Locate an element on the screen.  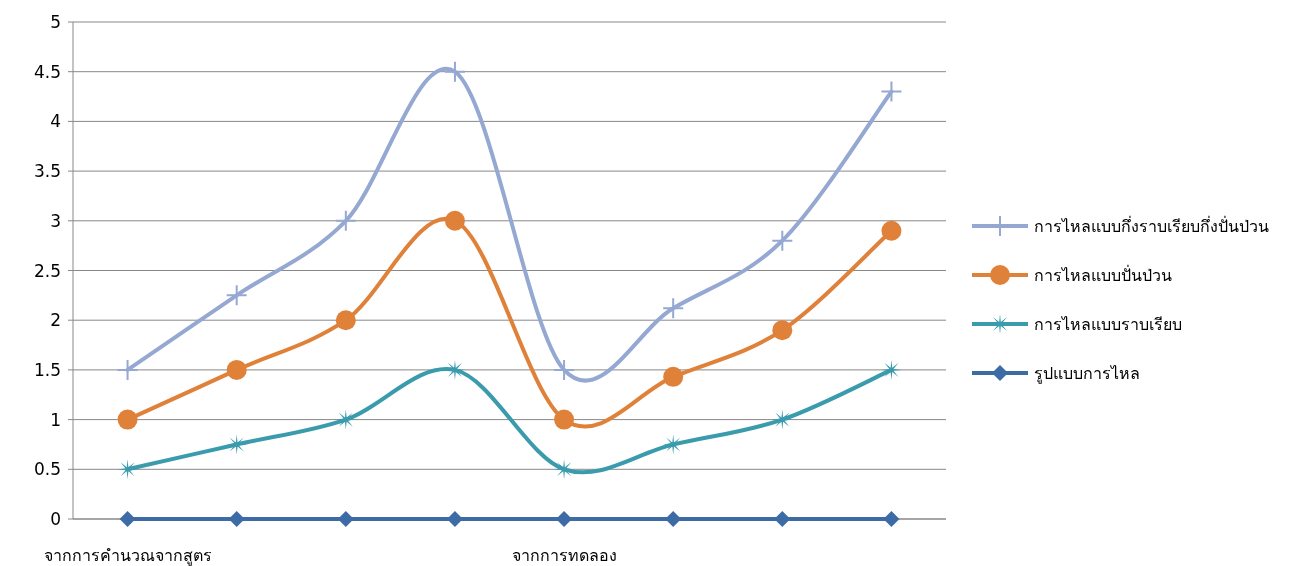
legend-label: การไหลแบบปั่นป่วน is located at coordinates (1103, 274).